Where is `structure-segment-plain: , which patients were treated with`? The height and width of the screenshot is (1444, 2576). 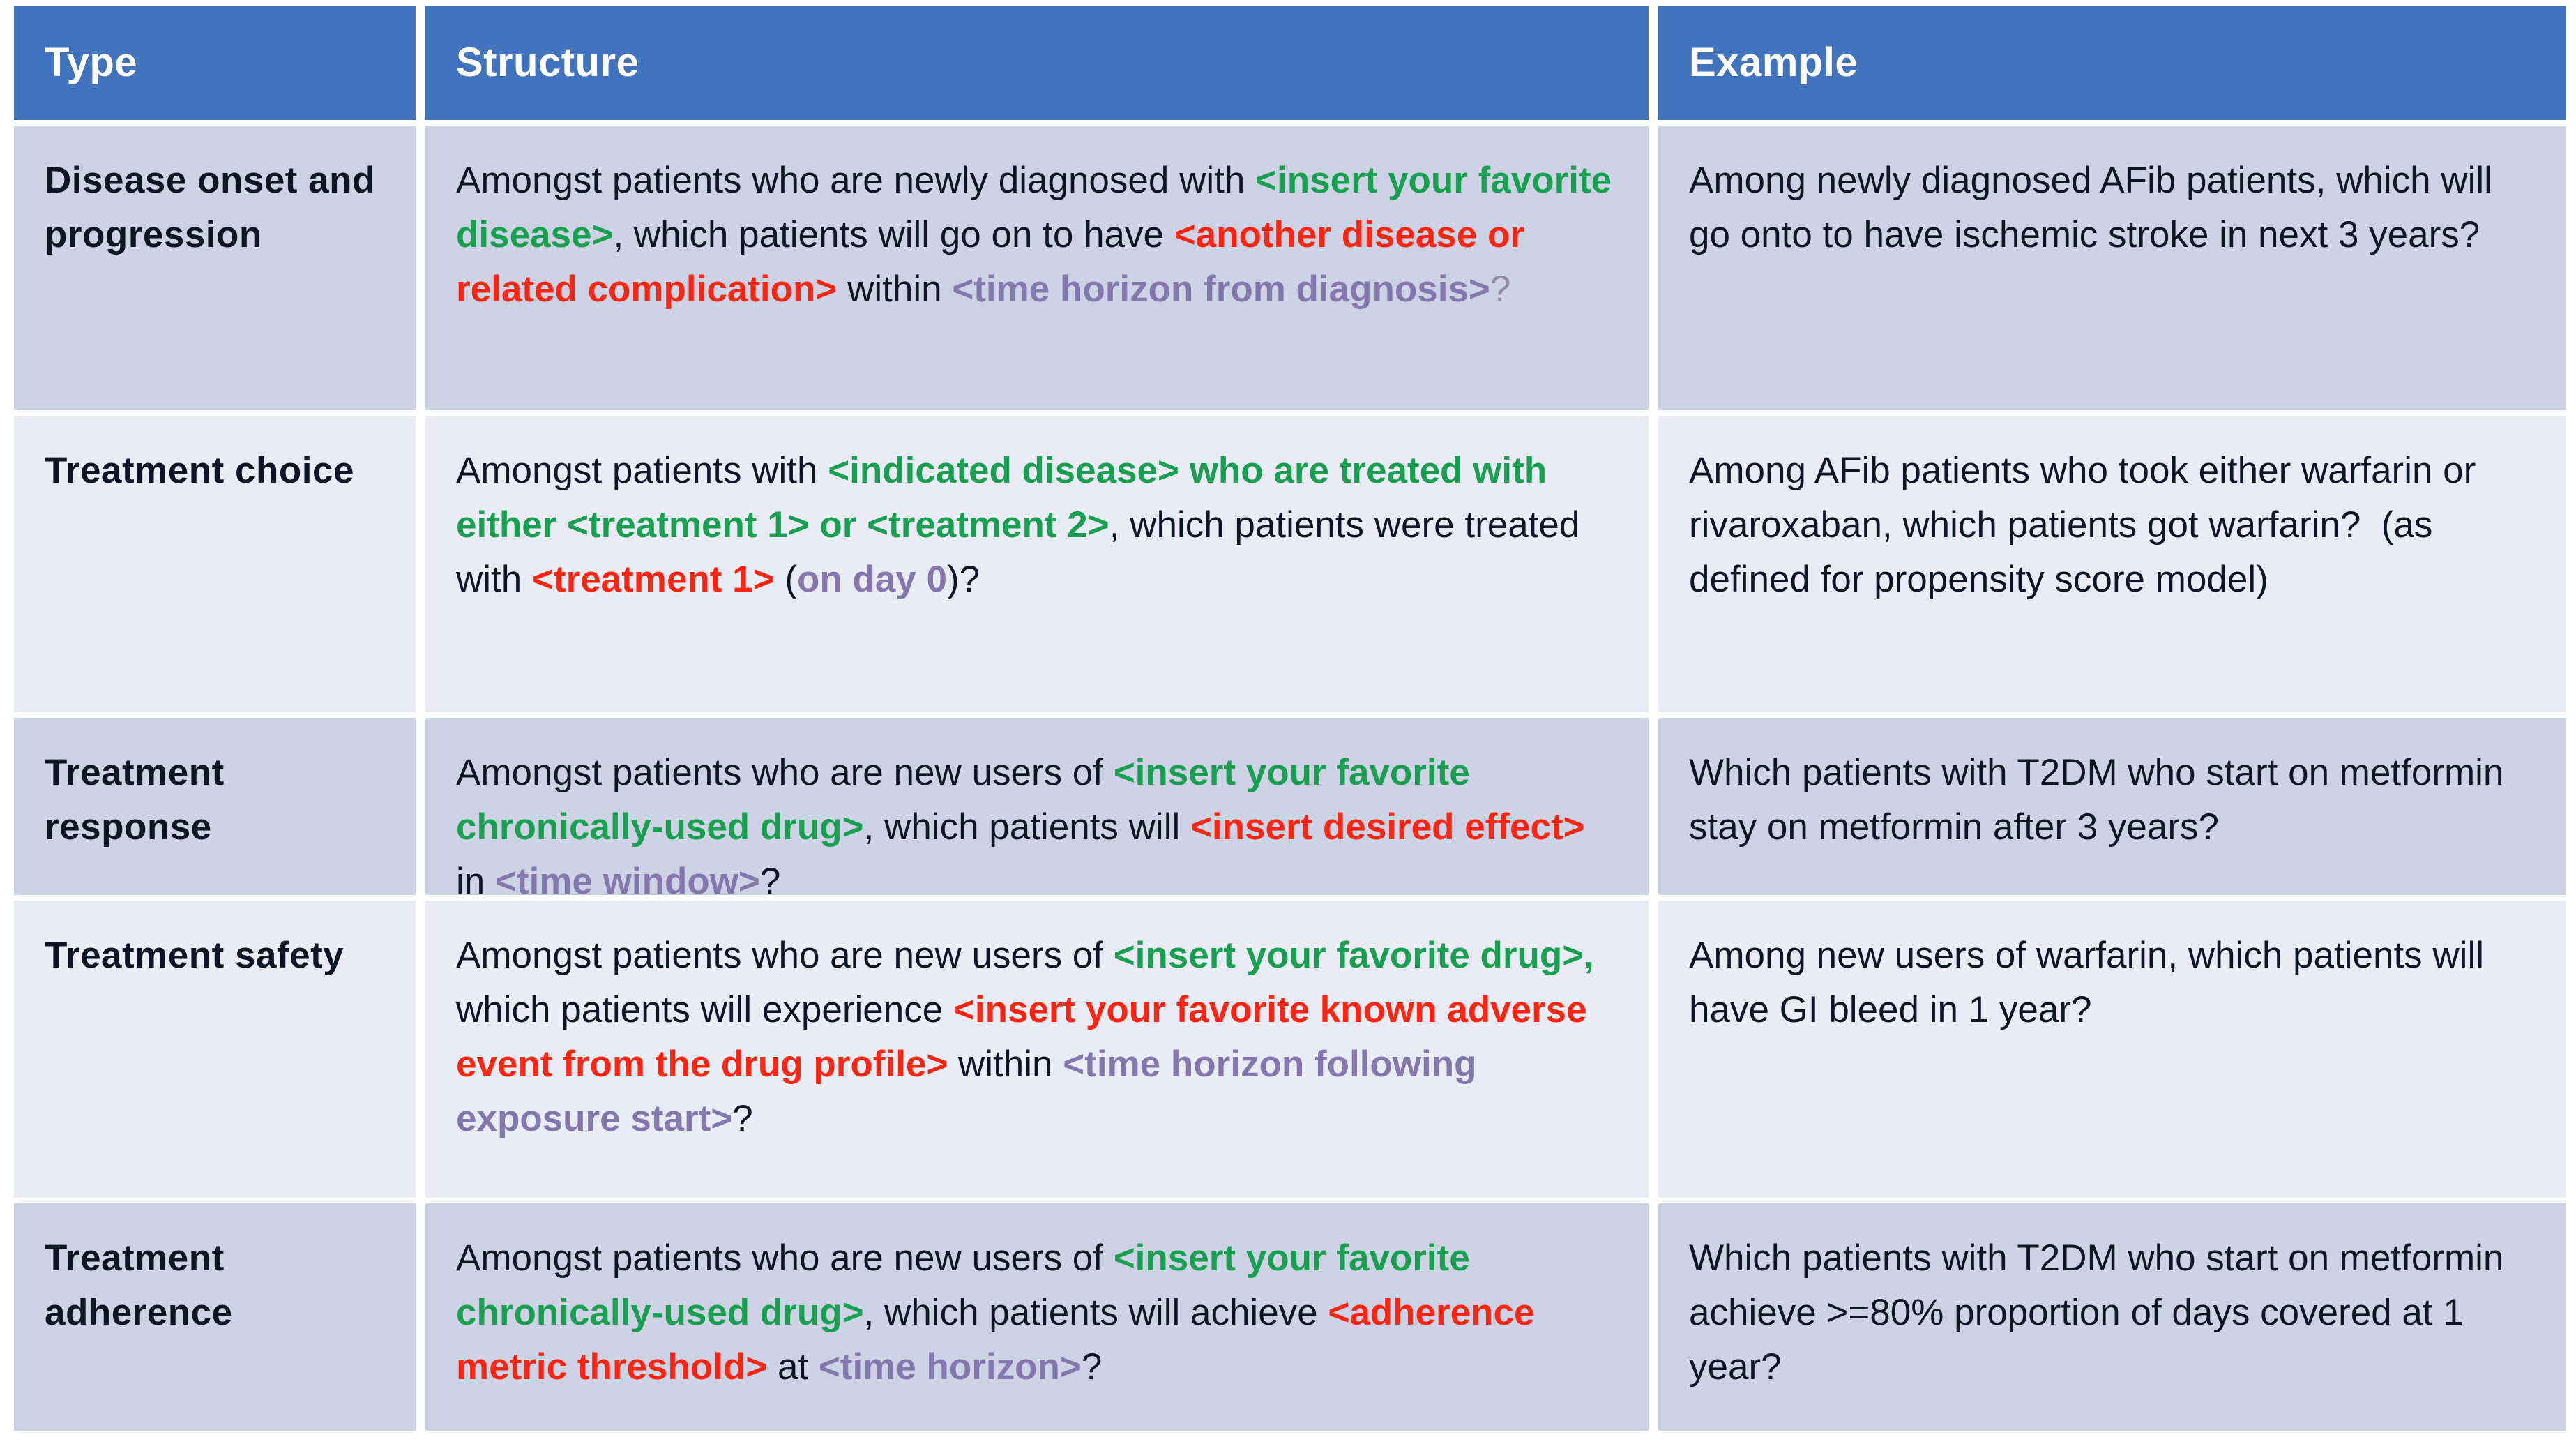
structure-segment-plain: , which patients were treated with is located at coordinates (1023, 552).